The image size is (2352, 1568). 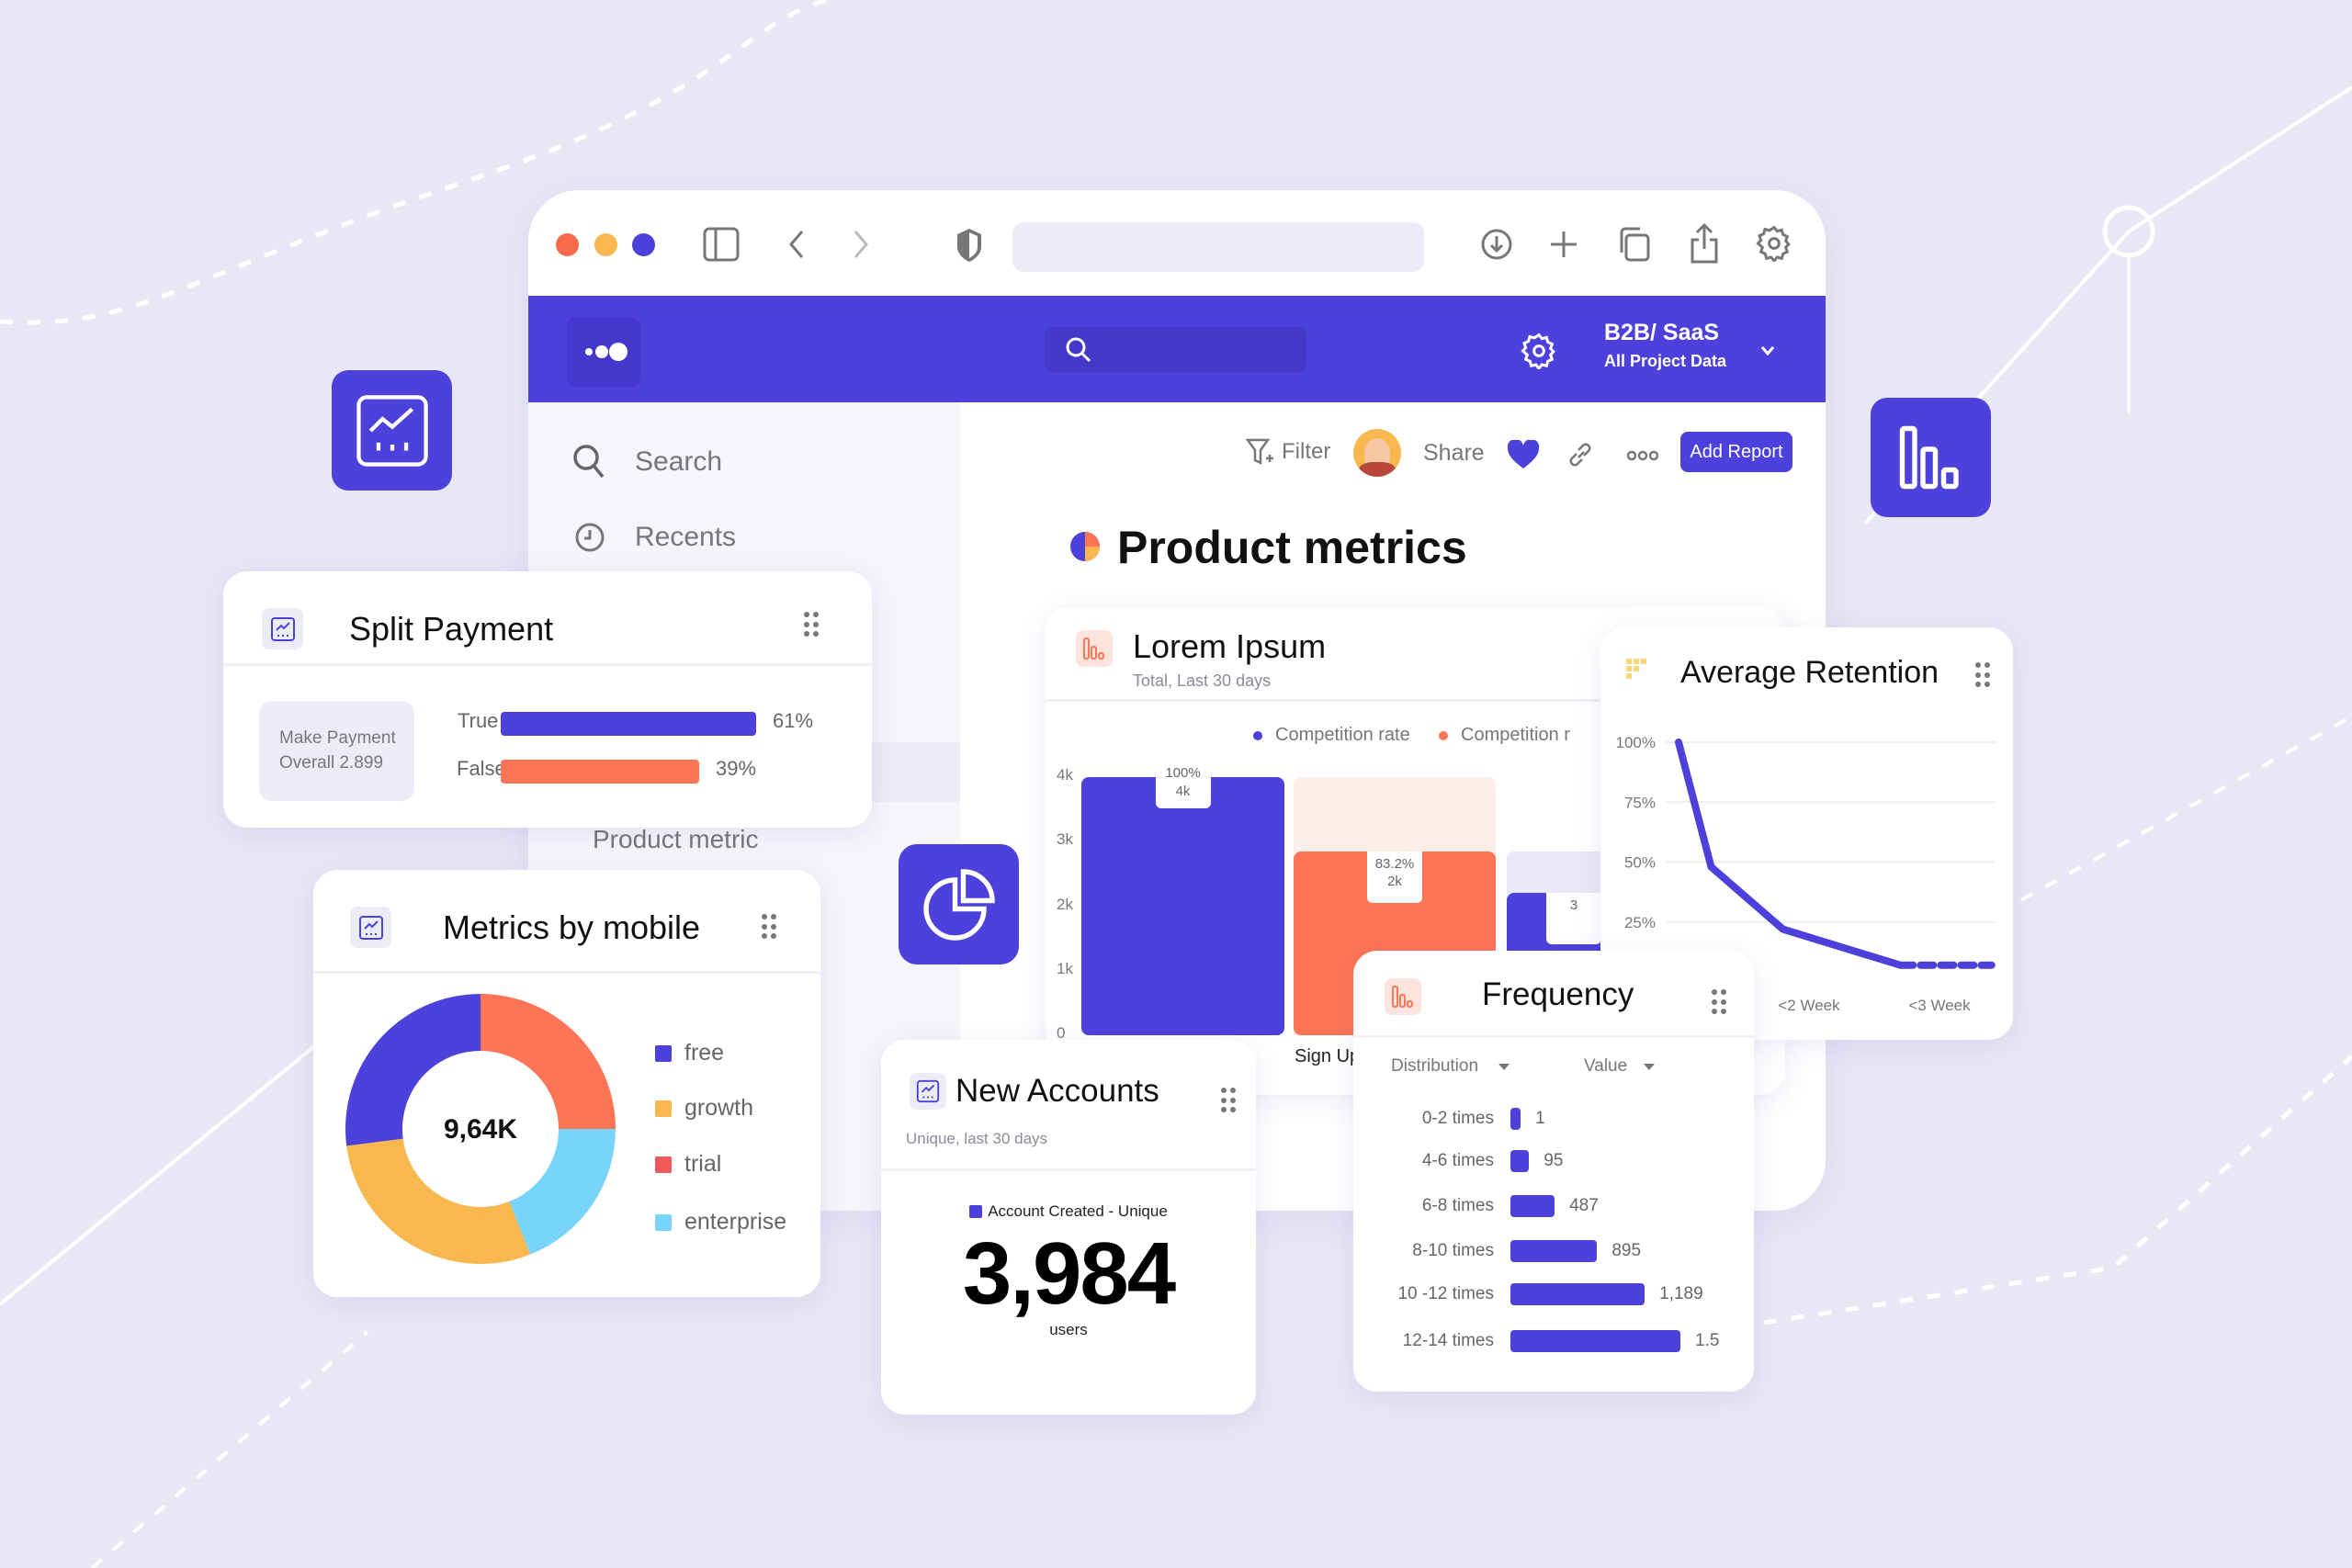 What do you see at coordinates (548, 1061) in the screenshot?
I see `donut-slice-trial` at bounding box center [548, 1061].